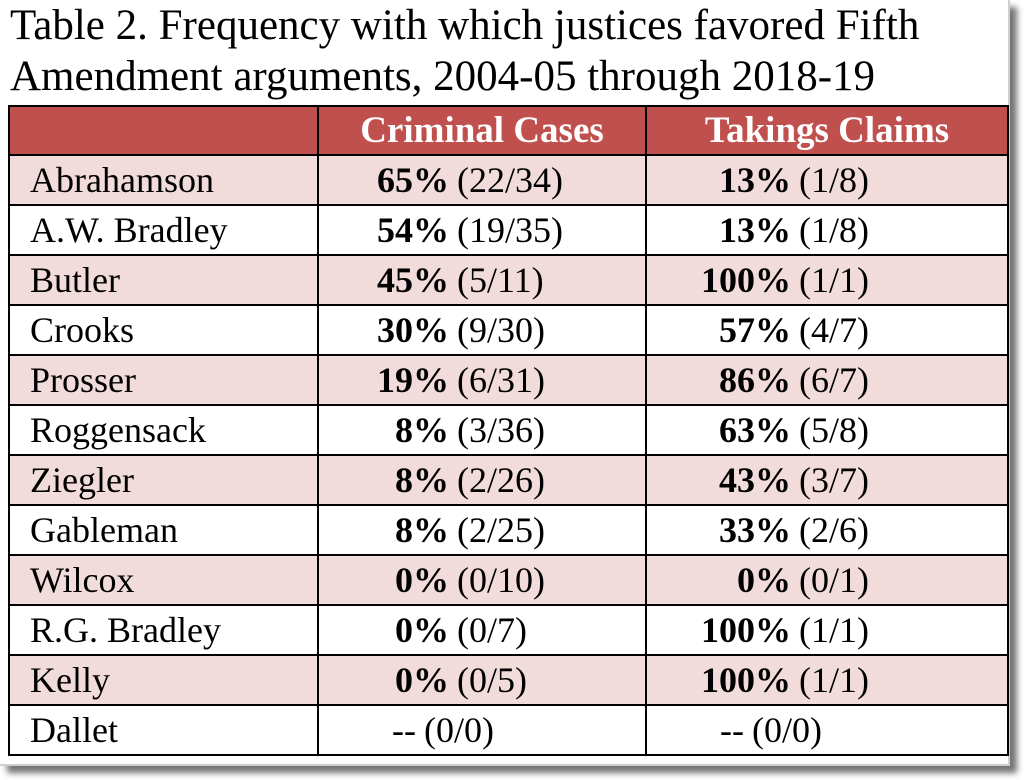  I want to click on takings-claims-cell: 0% (0/1), so click(827, 580).